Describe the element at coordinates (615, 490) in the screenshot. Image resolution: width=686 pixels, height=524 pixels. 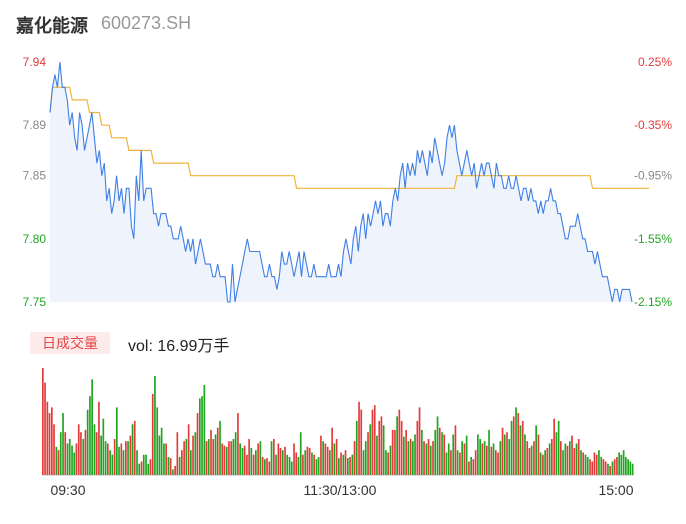
I see `x-tick-label: 15:00` at that location.